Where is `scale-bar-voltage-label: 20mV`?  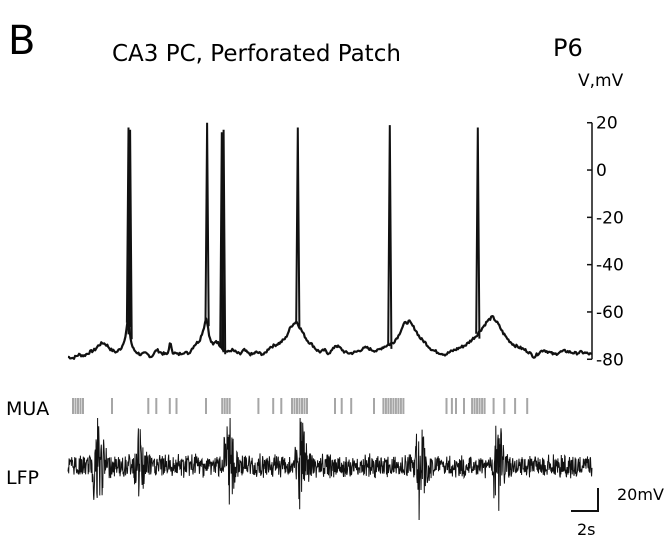
scale-bar-voltage-label: 20mV is located at coordinates (640, 494).